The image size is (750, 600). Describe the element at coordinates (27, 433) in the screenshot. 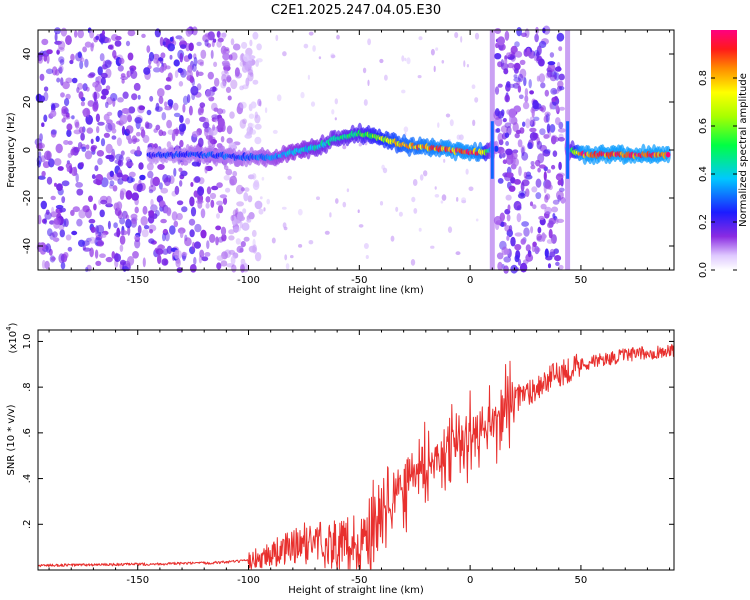

I see `y-tick-label: .6` at that location.